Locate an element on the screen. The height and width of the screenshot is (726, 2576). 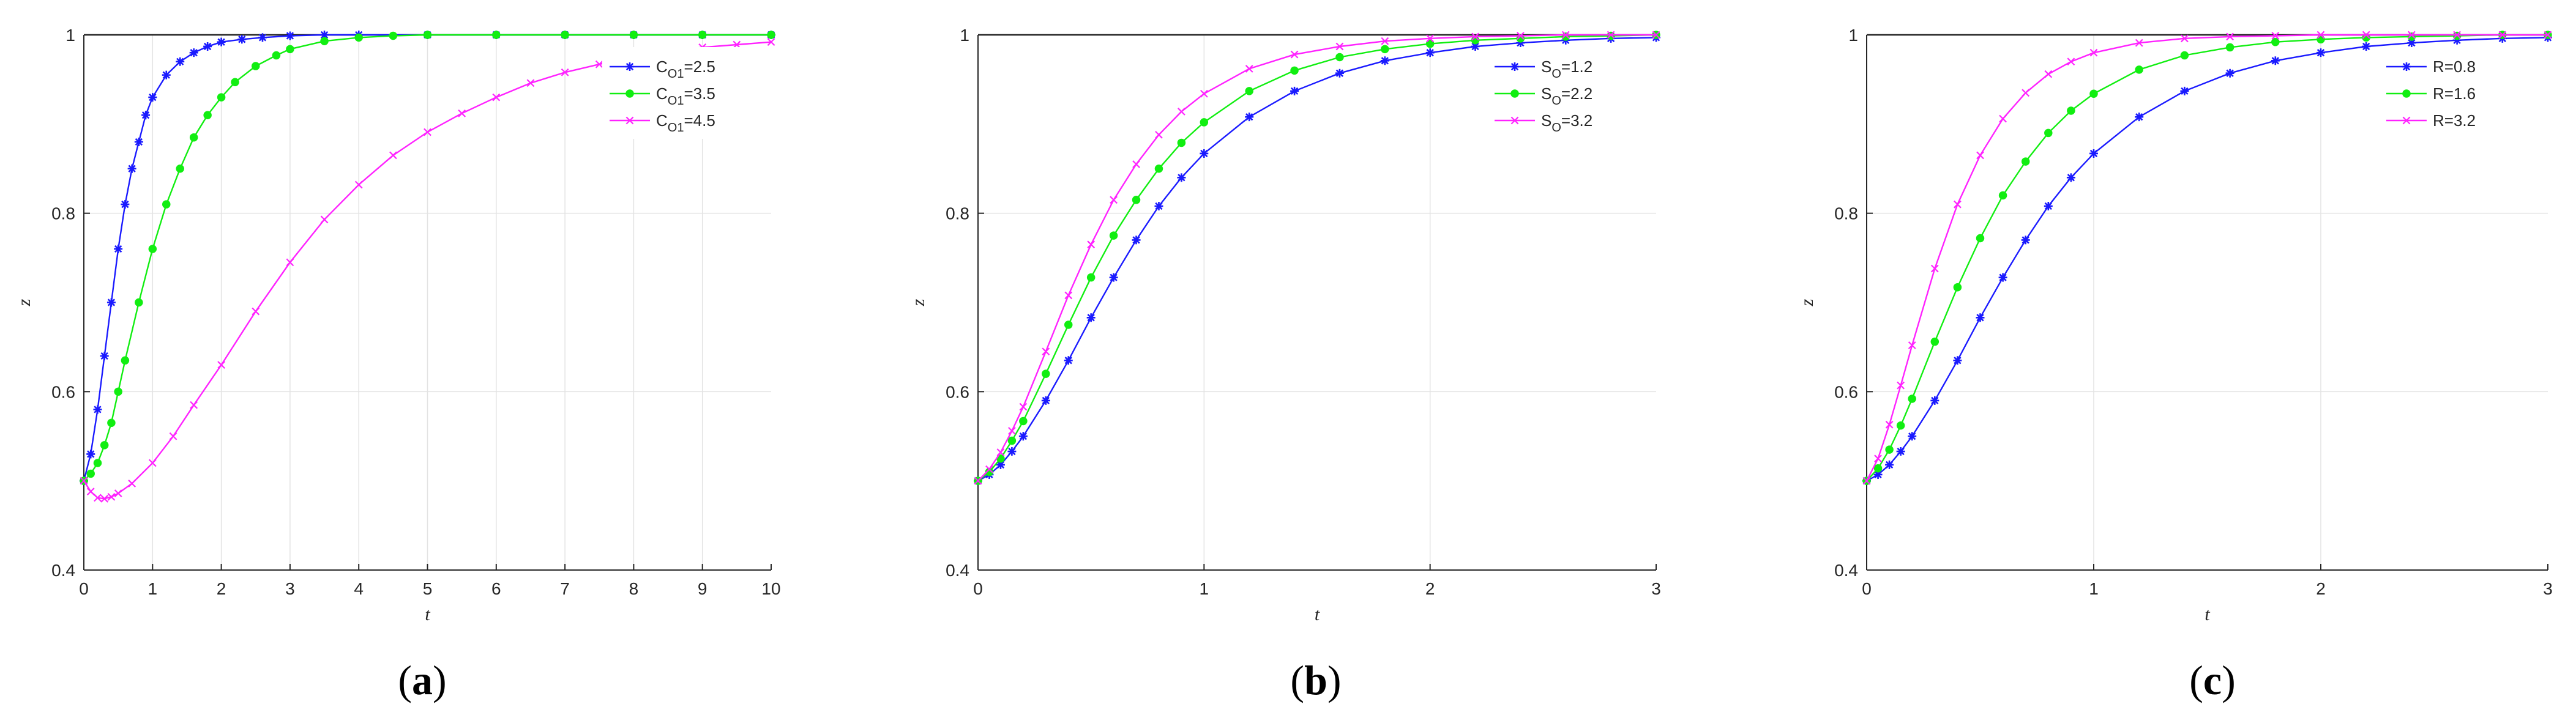
legend-label: CO1=4.5 is located at coordinates (685, 123).